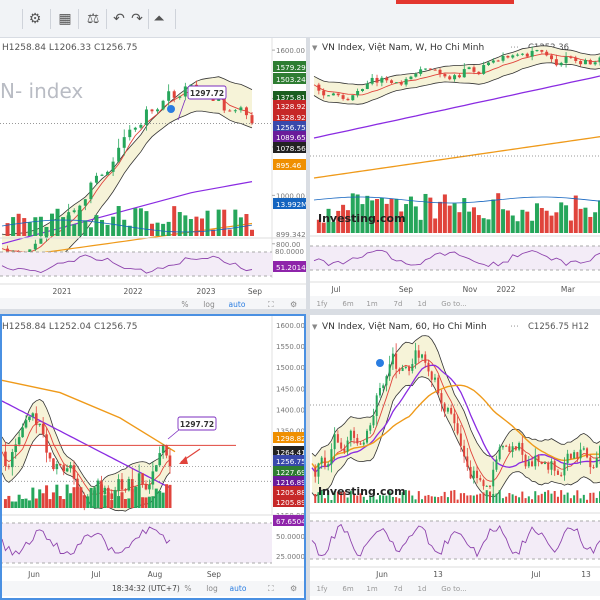 The height and width of the screenshot is (600, 600). I want to click on compare-scale-button: ⚖, so click(93, 19).